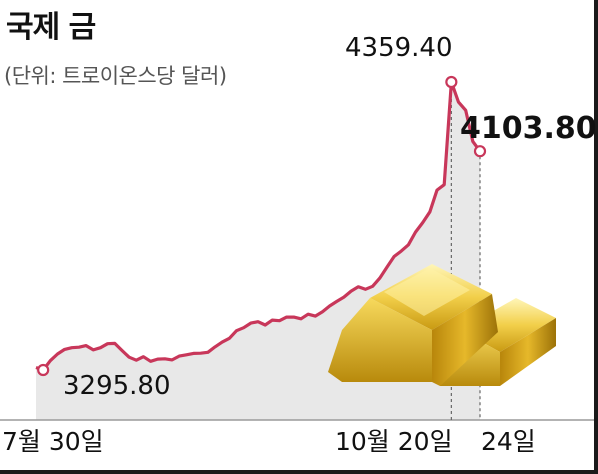  Describe the element at coordinates (43, 370) in the screenshot. I see `start-point-marker` at that location.